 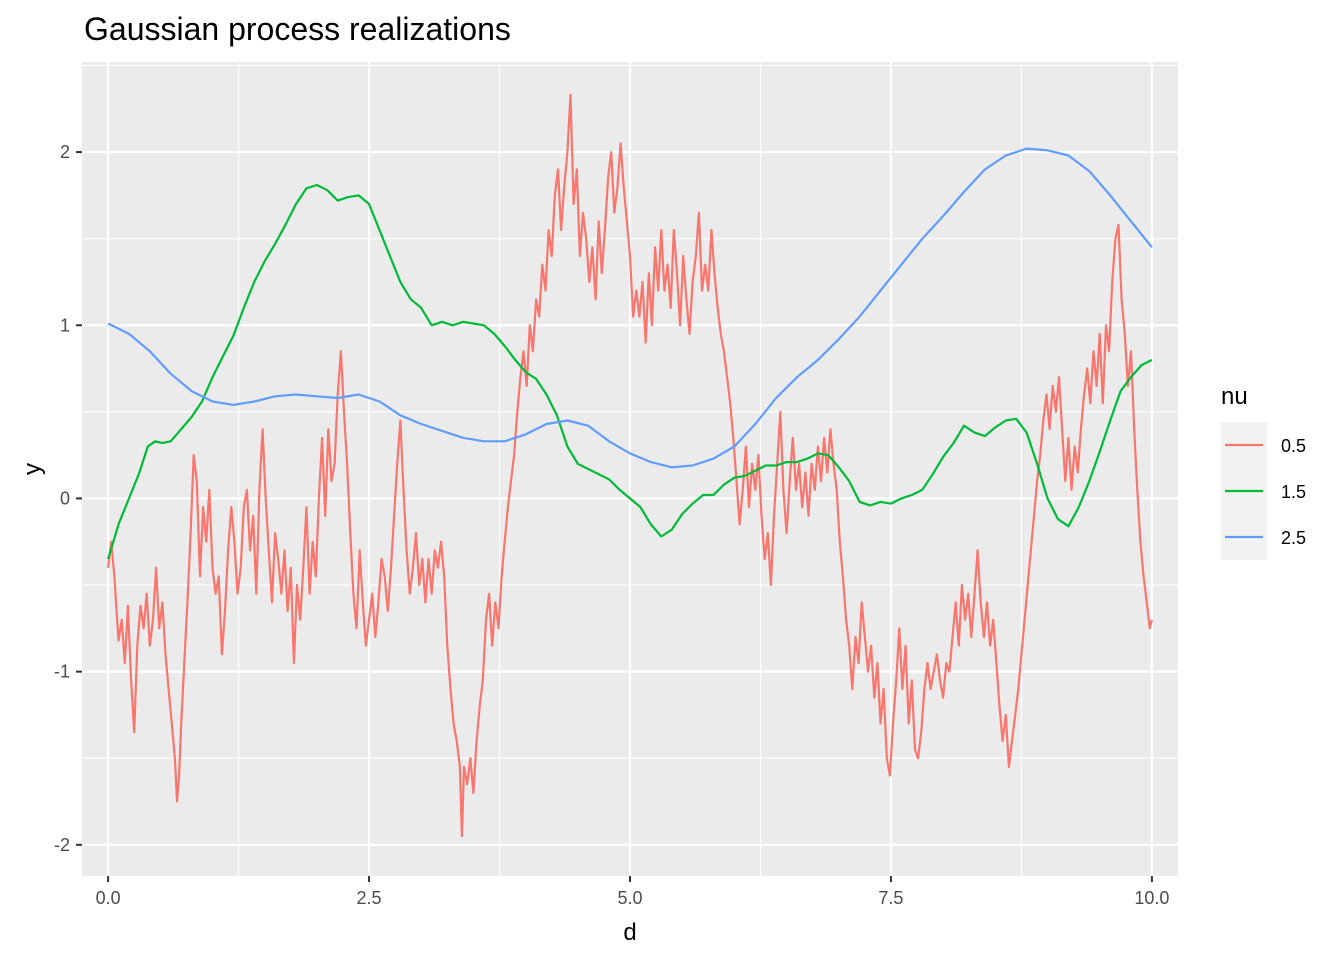 I want to click on y-tick-label: 2, so click(x=65, y=152).